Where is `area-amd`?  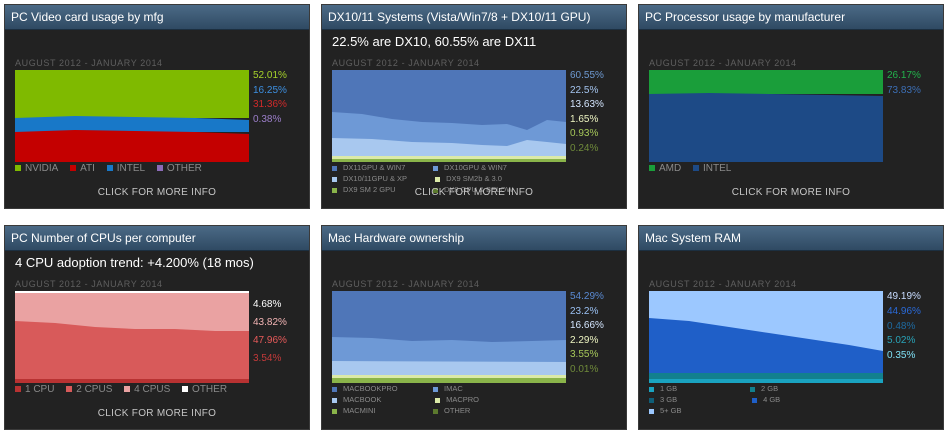 area-amd is located at coordinates (766, 82).